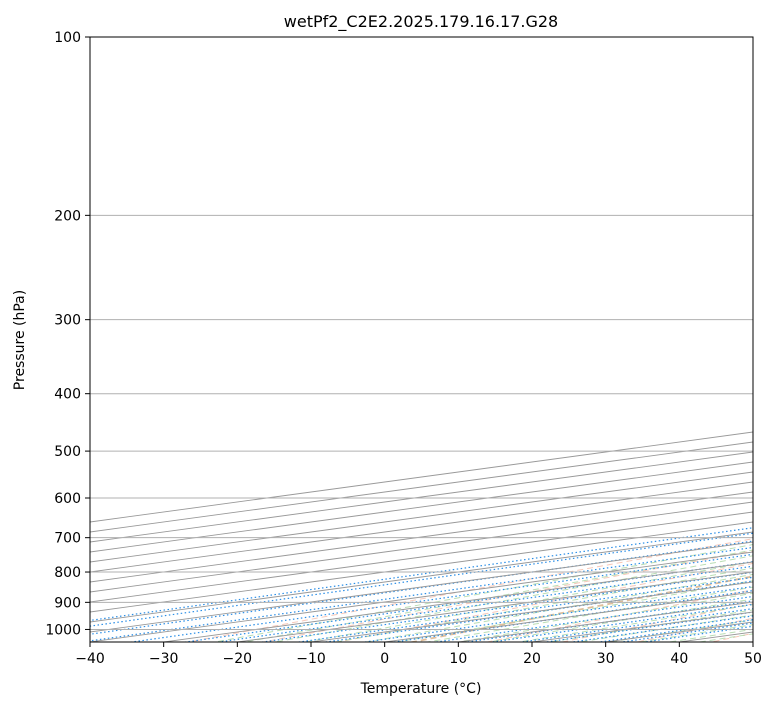 Image resolution: width=775 pixels, height=708 pixels. I want to click on y-tick-label: 300, so click(67, 321).